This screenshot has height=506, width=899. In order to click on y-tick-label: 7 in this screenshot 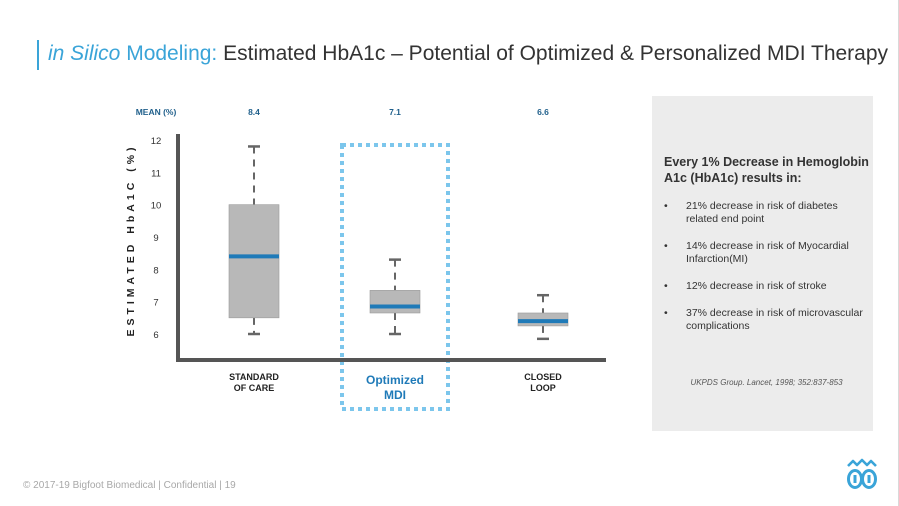, I will do `click(155, 303)`.